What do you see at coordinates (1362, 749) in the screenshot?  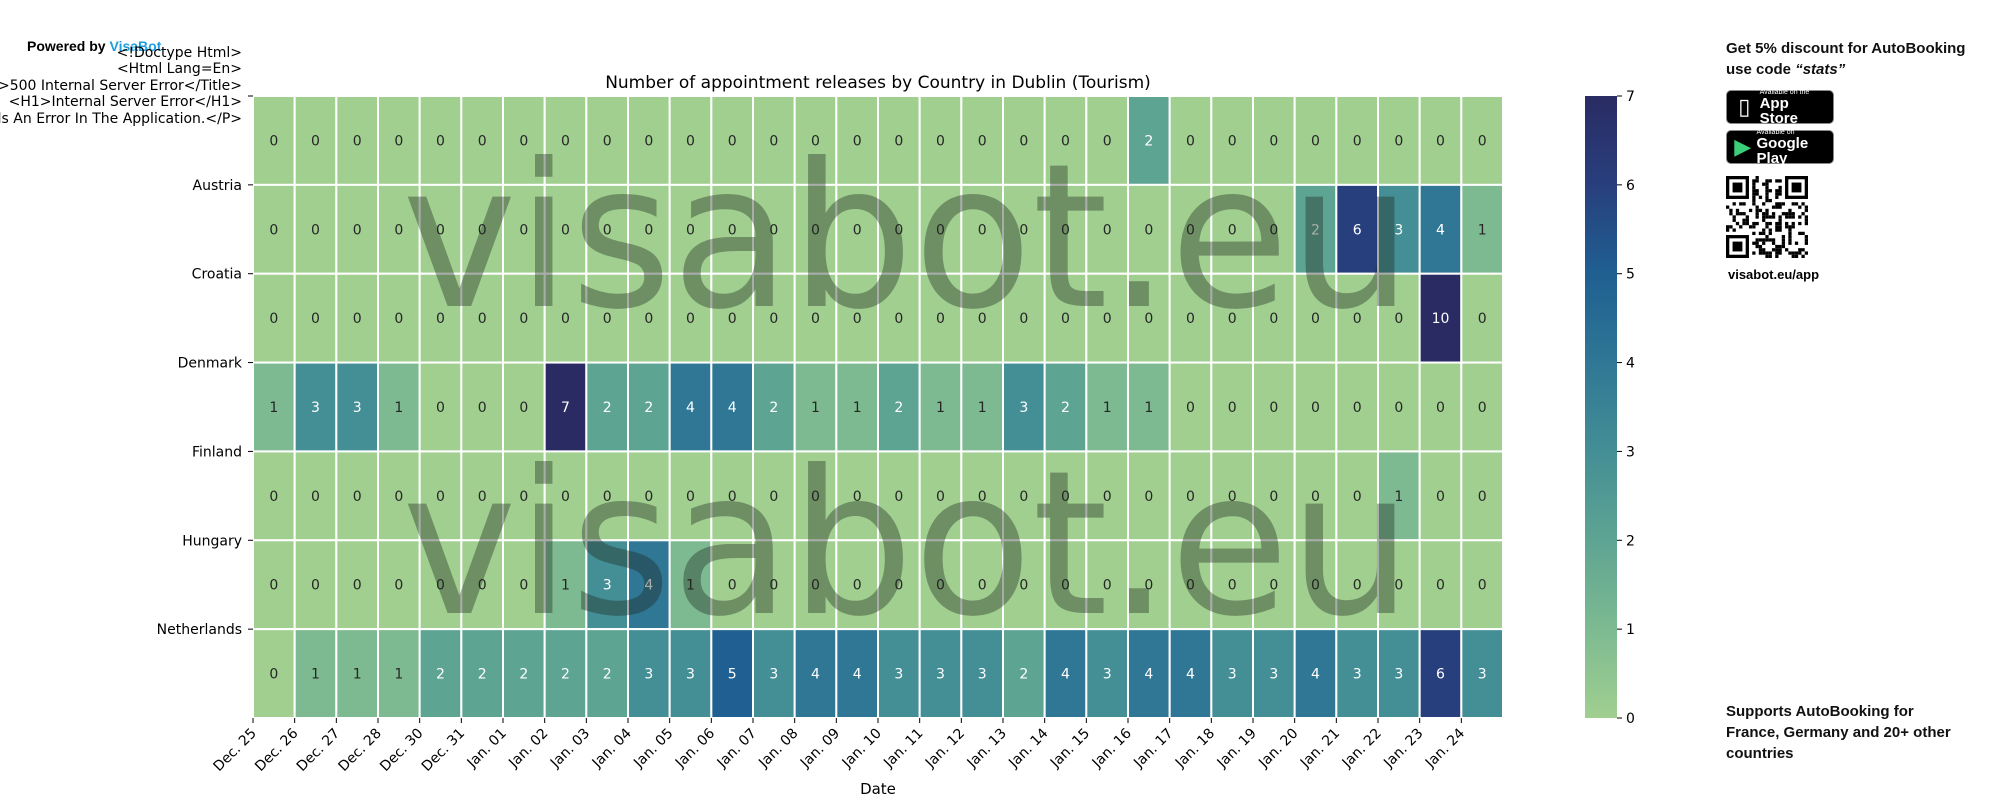 I see `x-tick-label: Jan. 22` at bounding box center [1362, 749].